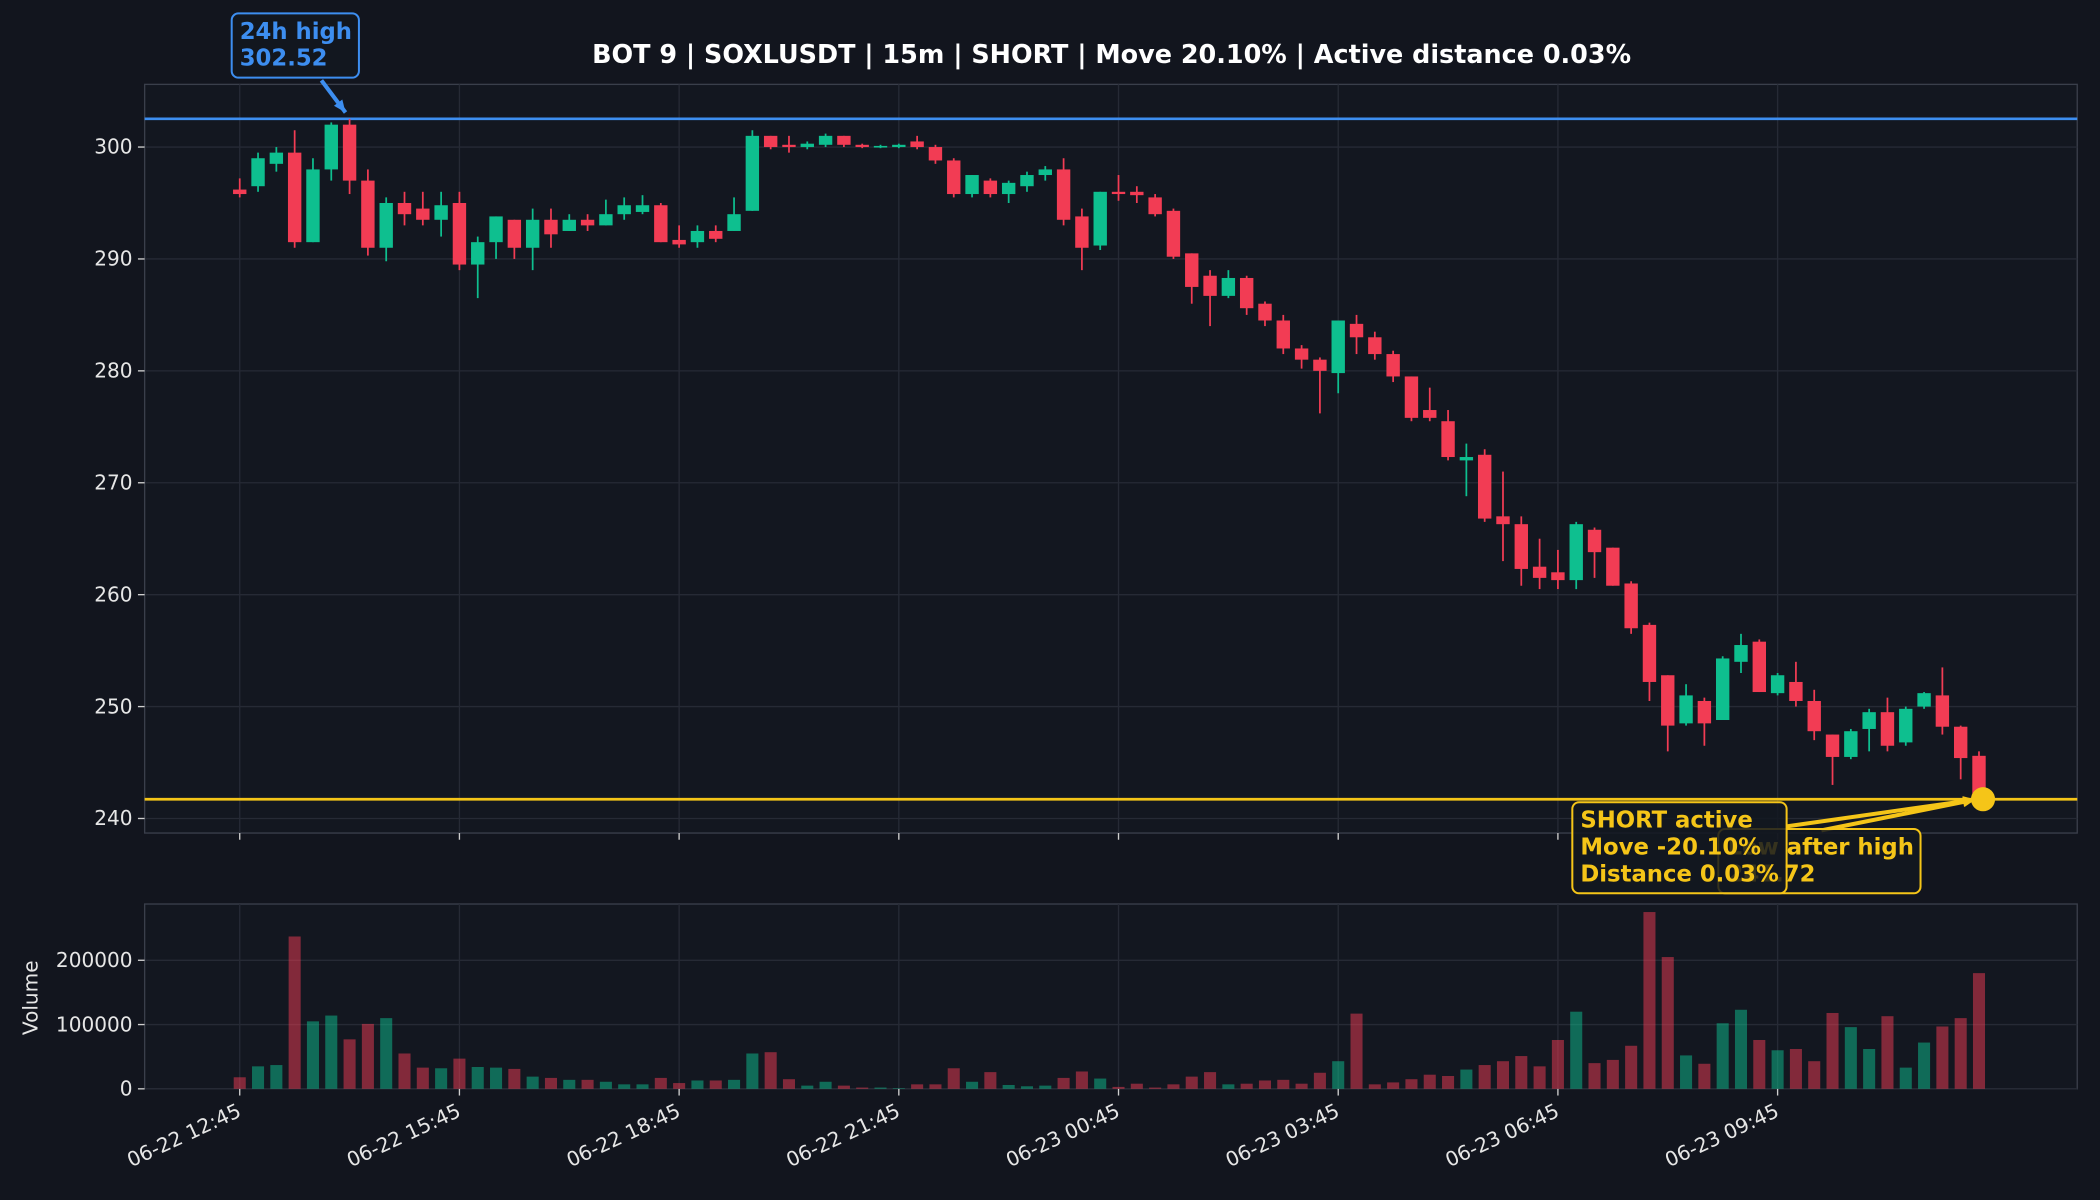  I want to click on y-tick-label: 100000, so click(94, 1024).